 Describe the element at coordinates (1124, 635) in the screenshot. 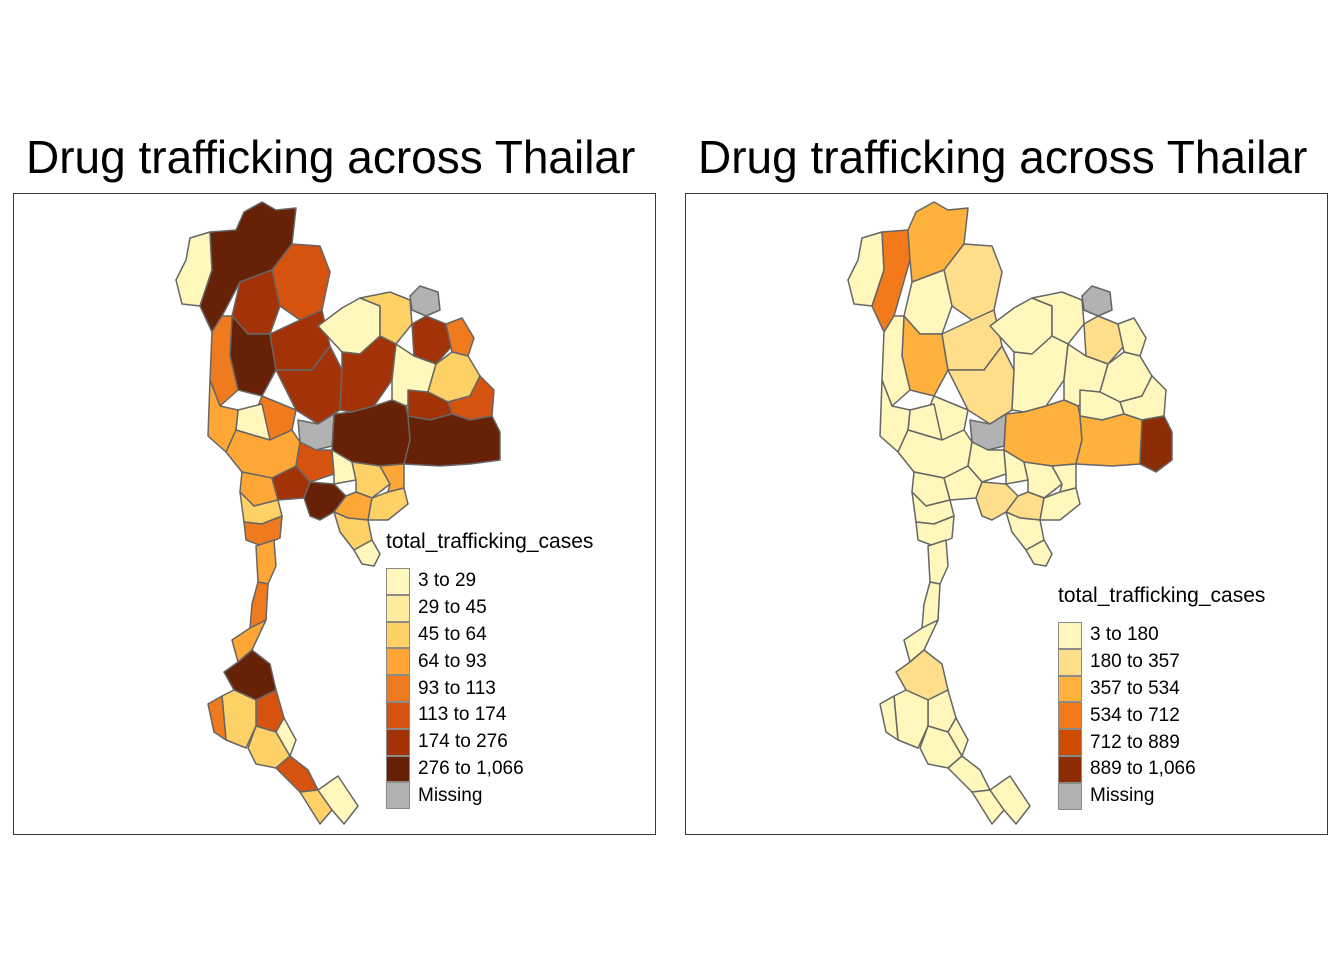

I see `legend-label: 3 to 180` at that location.